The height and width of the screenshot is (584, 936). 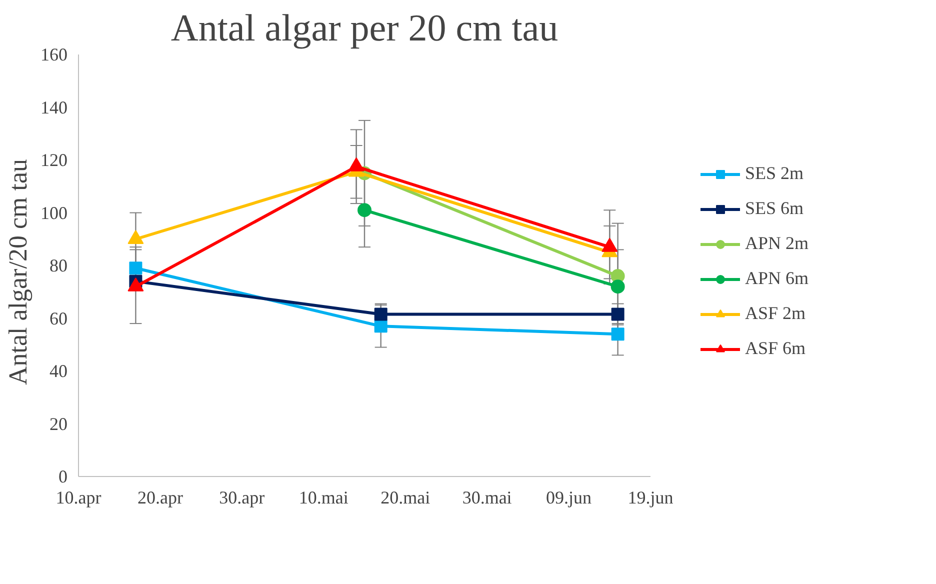 I want to click on x-tick-label: 30.mai, so click(x=487, y=498).